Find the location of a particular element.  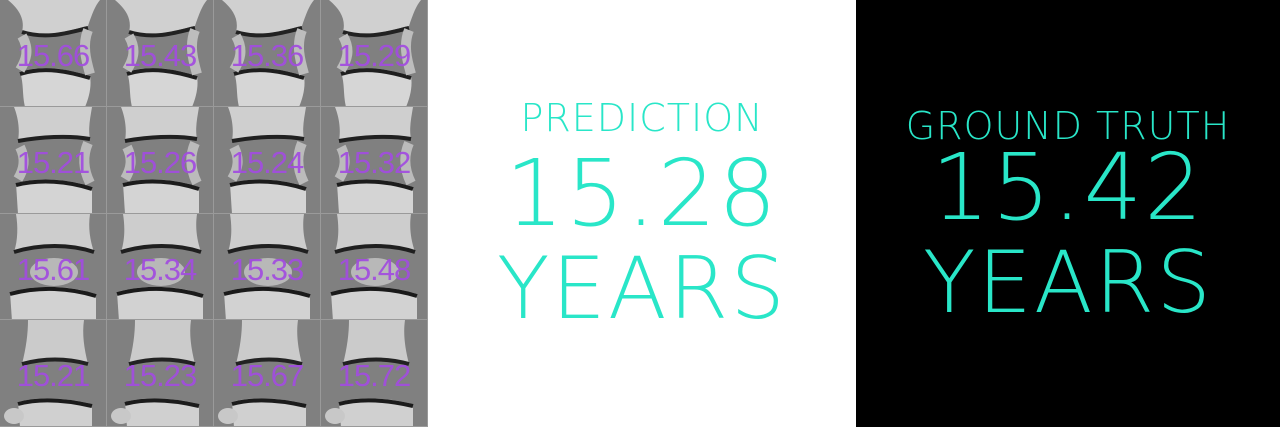

xray-tile: 15.23 is located at coordinates (160, 373).